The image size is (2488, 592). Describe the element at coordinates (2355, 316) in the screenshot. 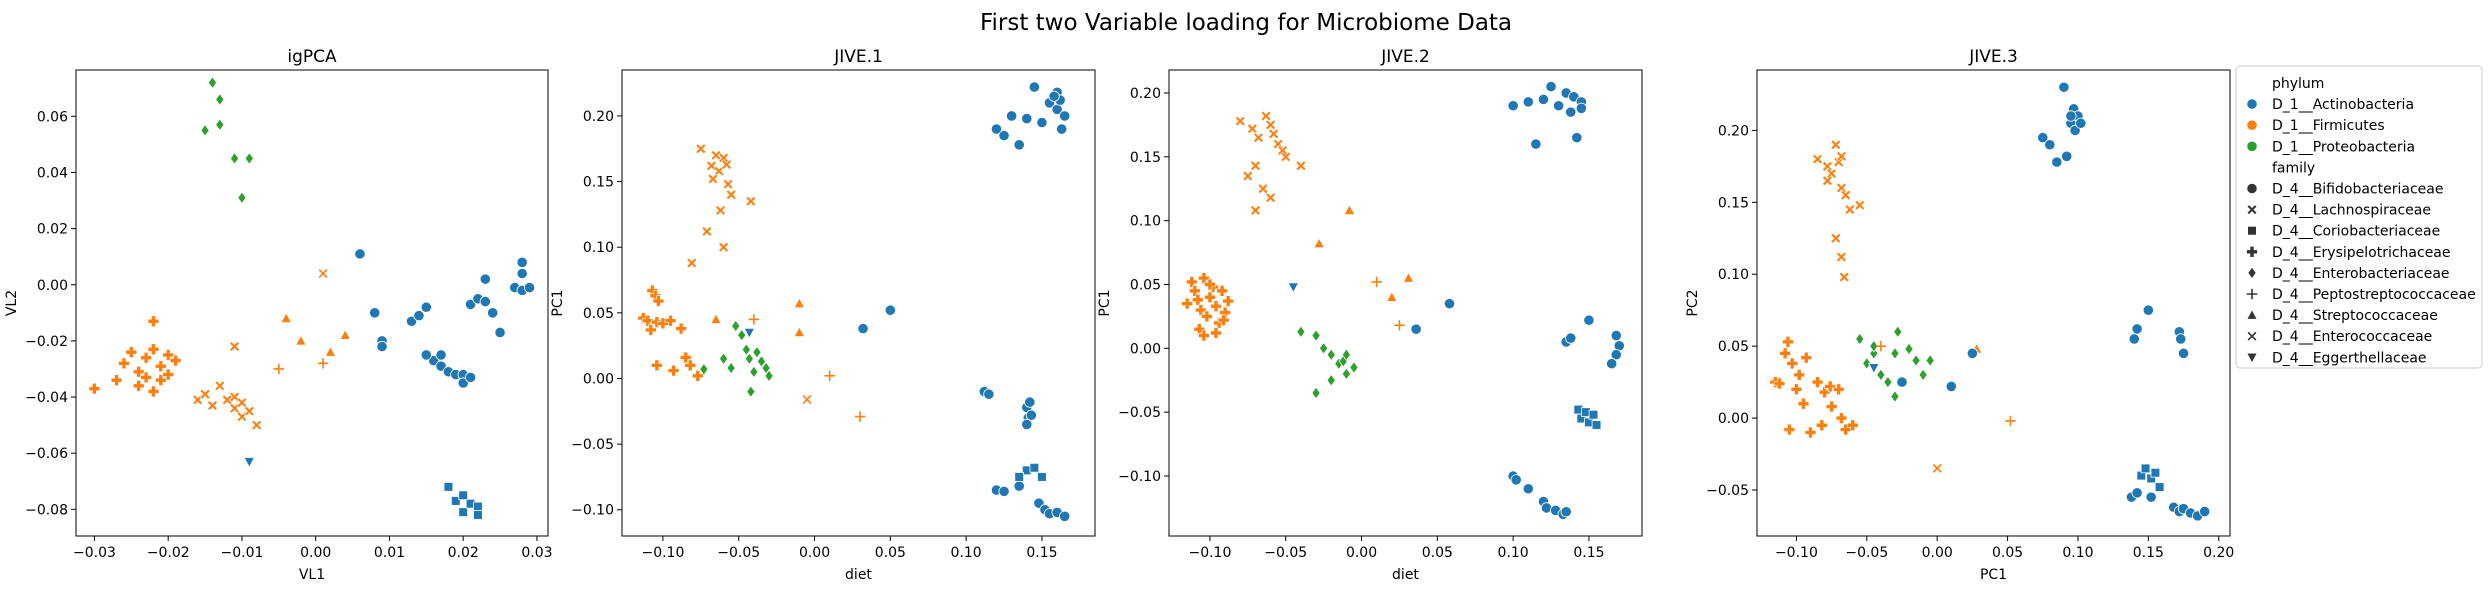

I see `legend-family-label: D_4__Streptococcaceae` at that location.